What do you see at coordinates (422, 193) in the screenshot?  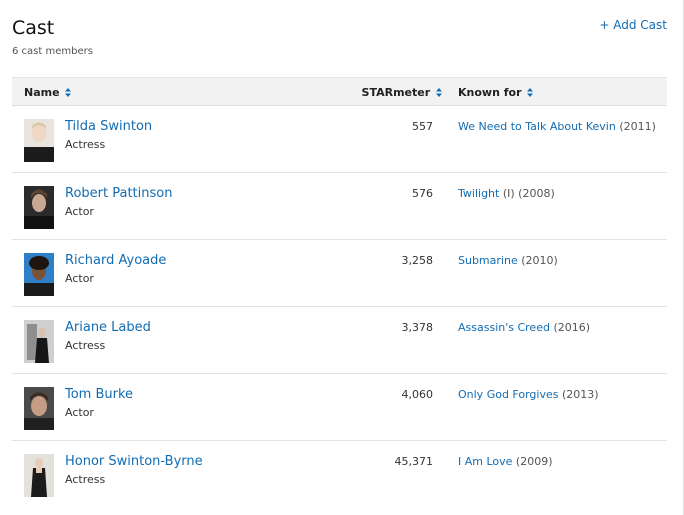 I see `starmeter-value: 576` at bounding box center [422, 193].